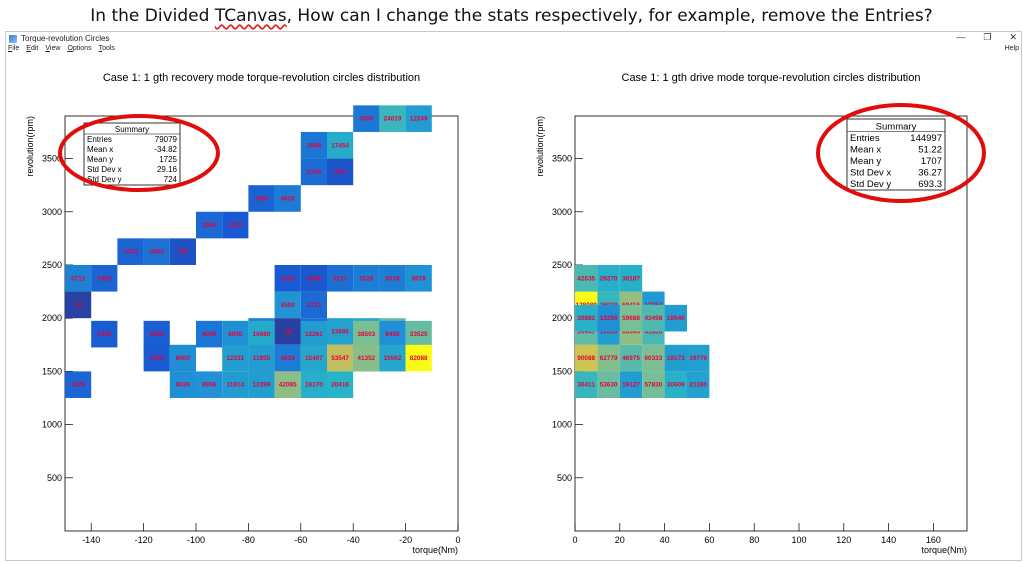 Image resolution: width=1023 pixels, height=563 pixels. I want to click on y-tick-label: 500, so click(564, 478).